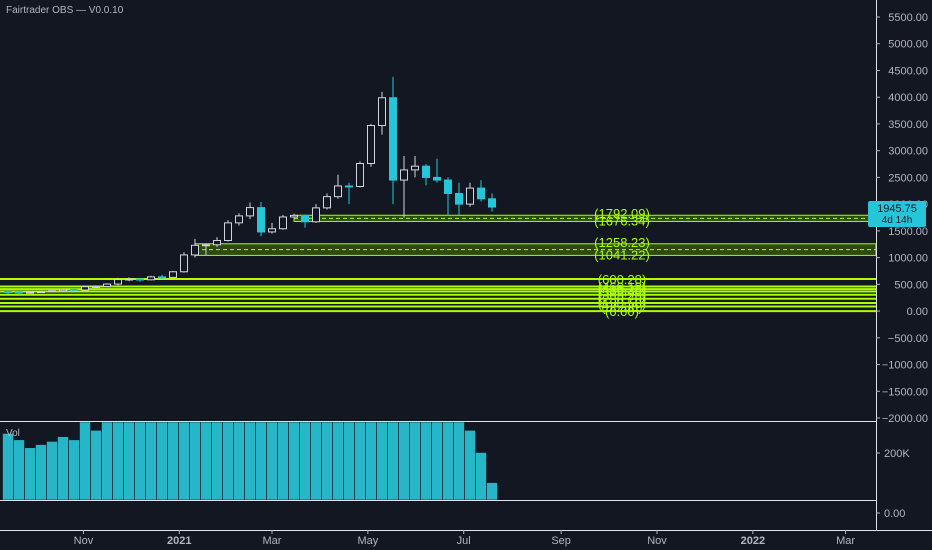 Image resolution: width=932 pixels, height=550 pixels. I want to click on price-tick-label: 1500.00, so click(908, 232).